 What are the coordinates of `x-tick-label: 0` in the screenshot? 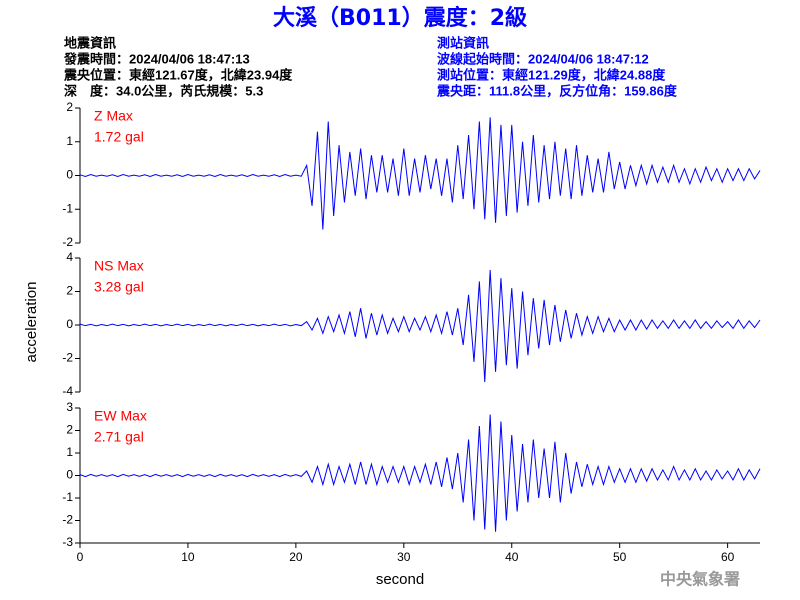 It's located at (80, 557).